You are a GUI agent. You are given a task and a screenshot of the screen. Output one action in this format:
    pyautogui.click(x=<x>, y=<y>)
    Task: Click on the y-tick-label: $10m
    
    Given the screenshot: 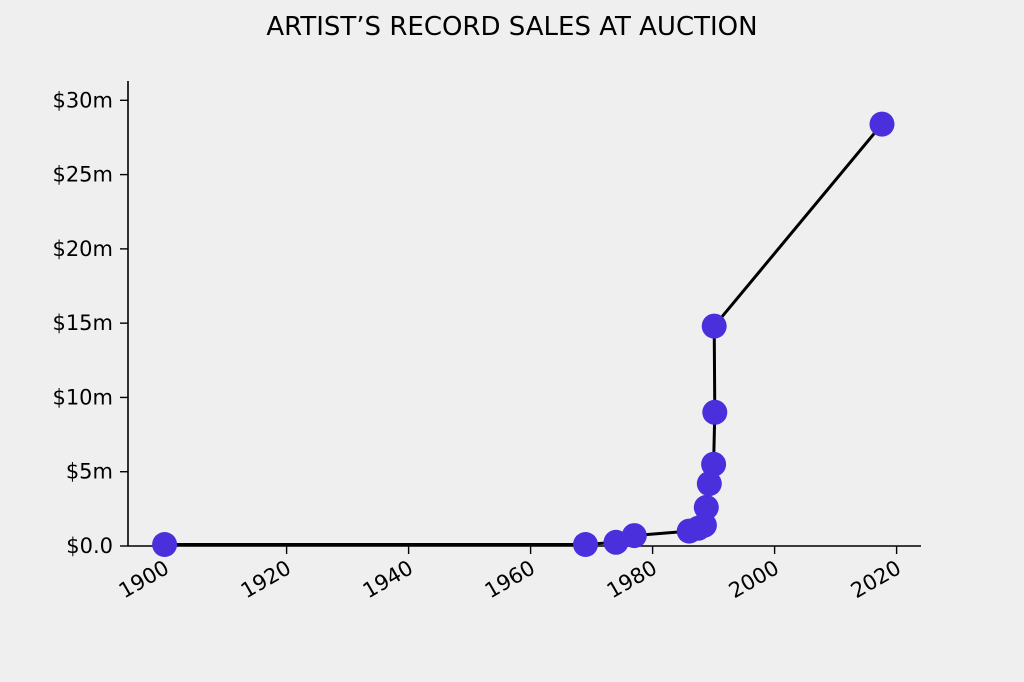 What is the action you would take?
    pyautogui.click(x=82, y=397)
    